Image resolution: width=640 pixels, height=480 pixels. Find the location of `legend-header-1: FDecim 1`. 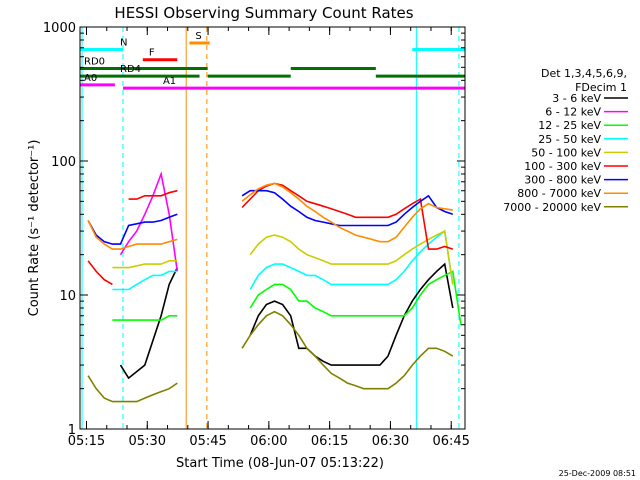

legend-header-1: FDecim 1 is located at coordinates (601, 87).